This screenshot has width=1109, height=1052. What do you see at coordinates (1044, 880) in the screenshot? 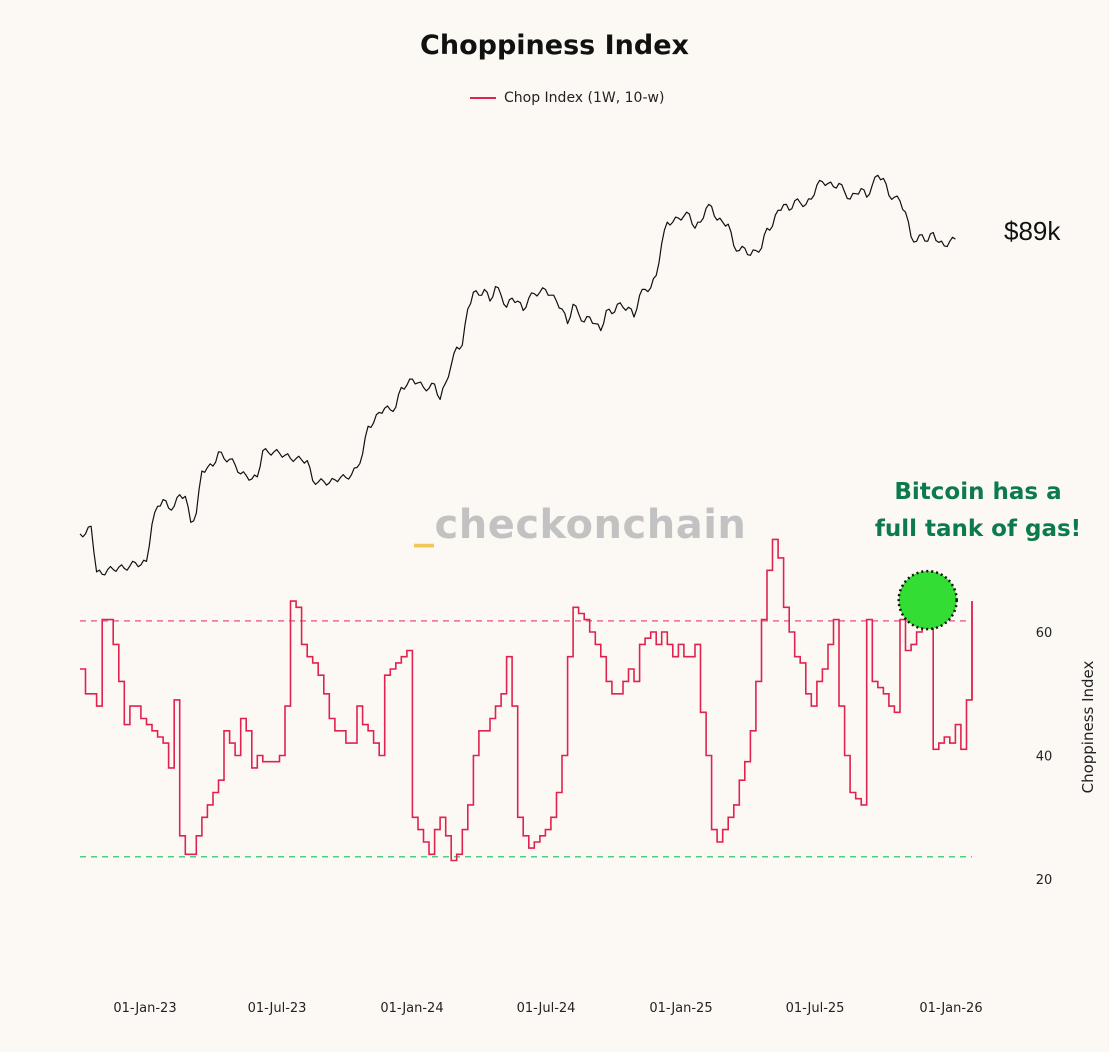
I see `y-tick-label: 20` at bounding box center [1044, 880].